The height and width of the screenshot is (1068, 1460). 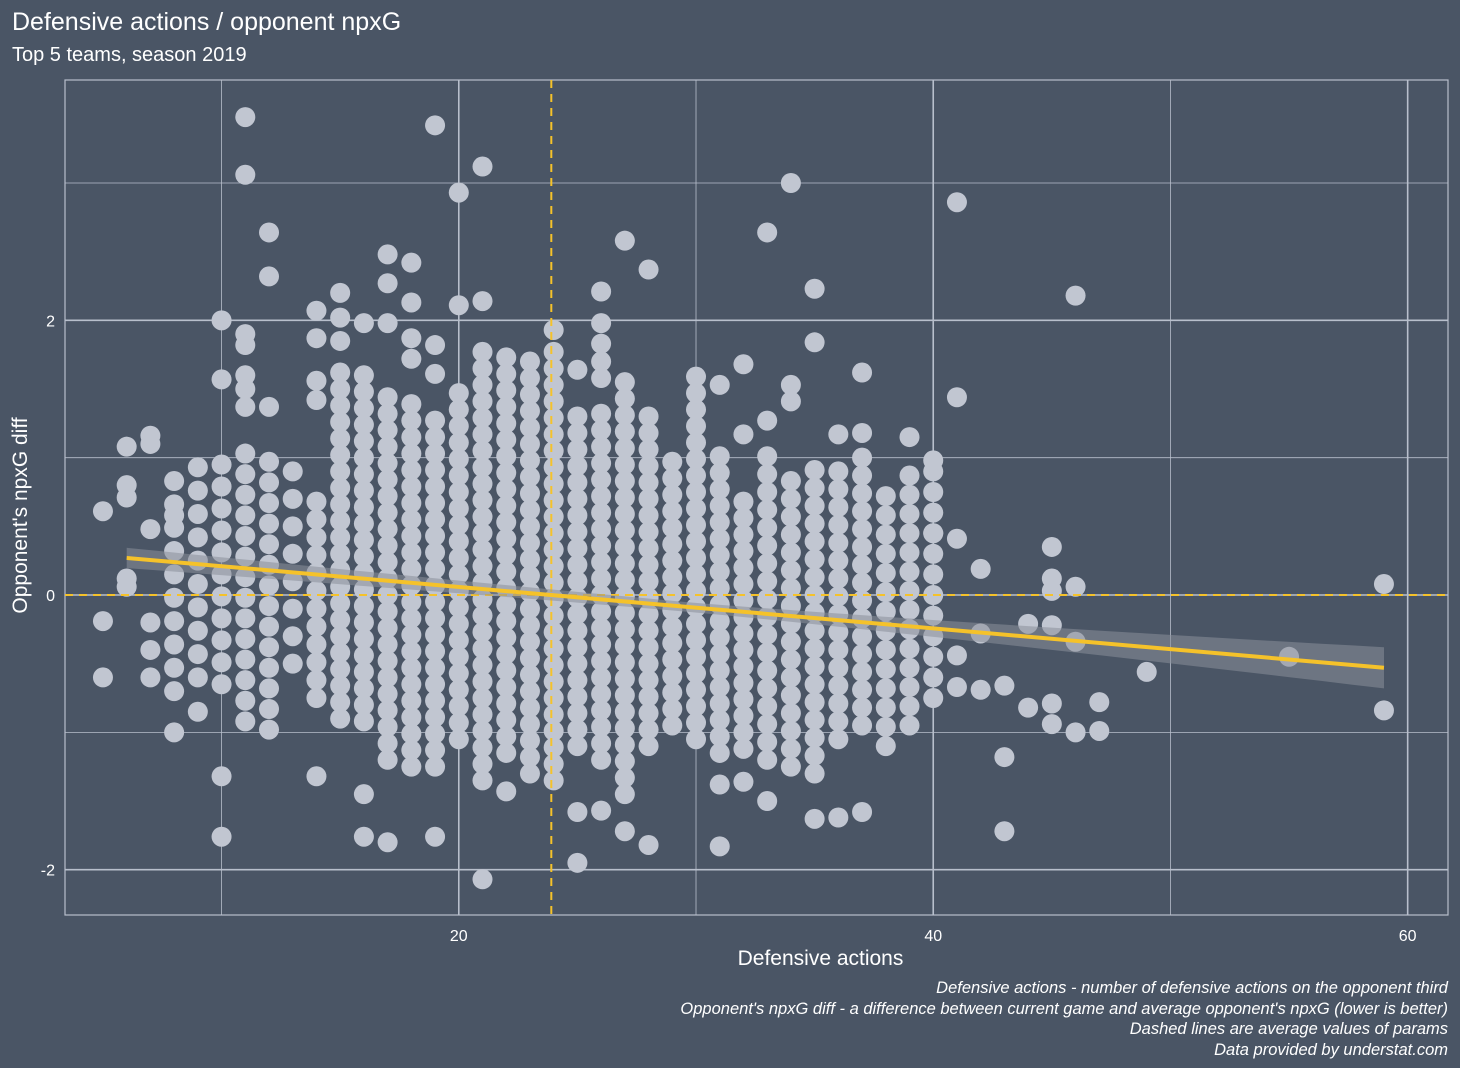 I want to click on trend-line, so click(x=755, y=612).